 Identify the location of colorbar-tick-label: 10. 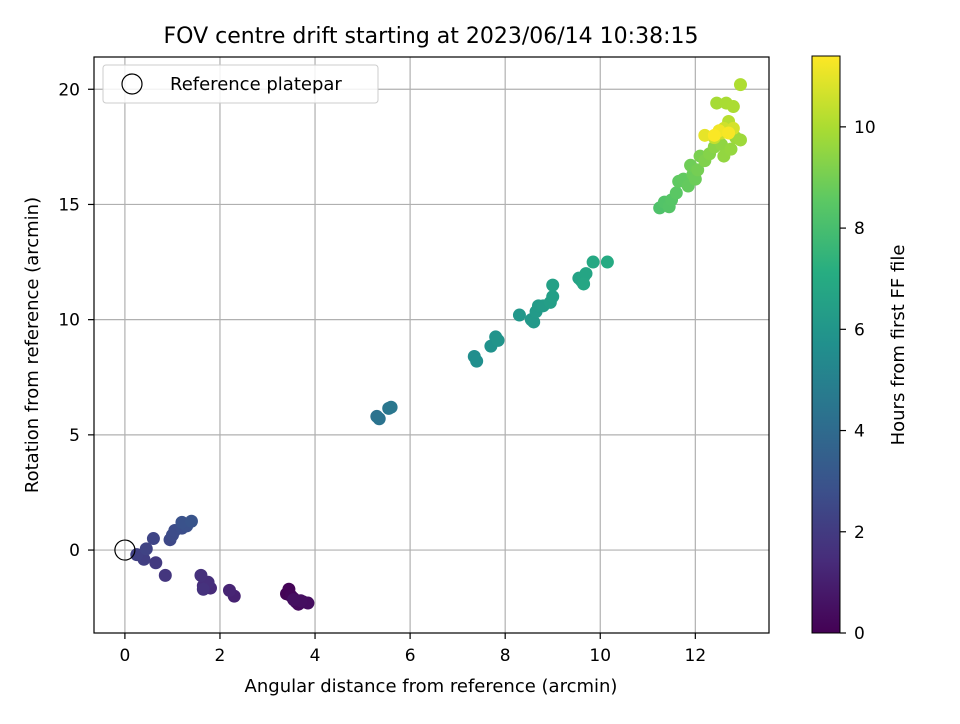
(865, 128).